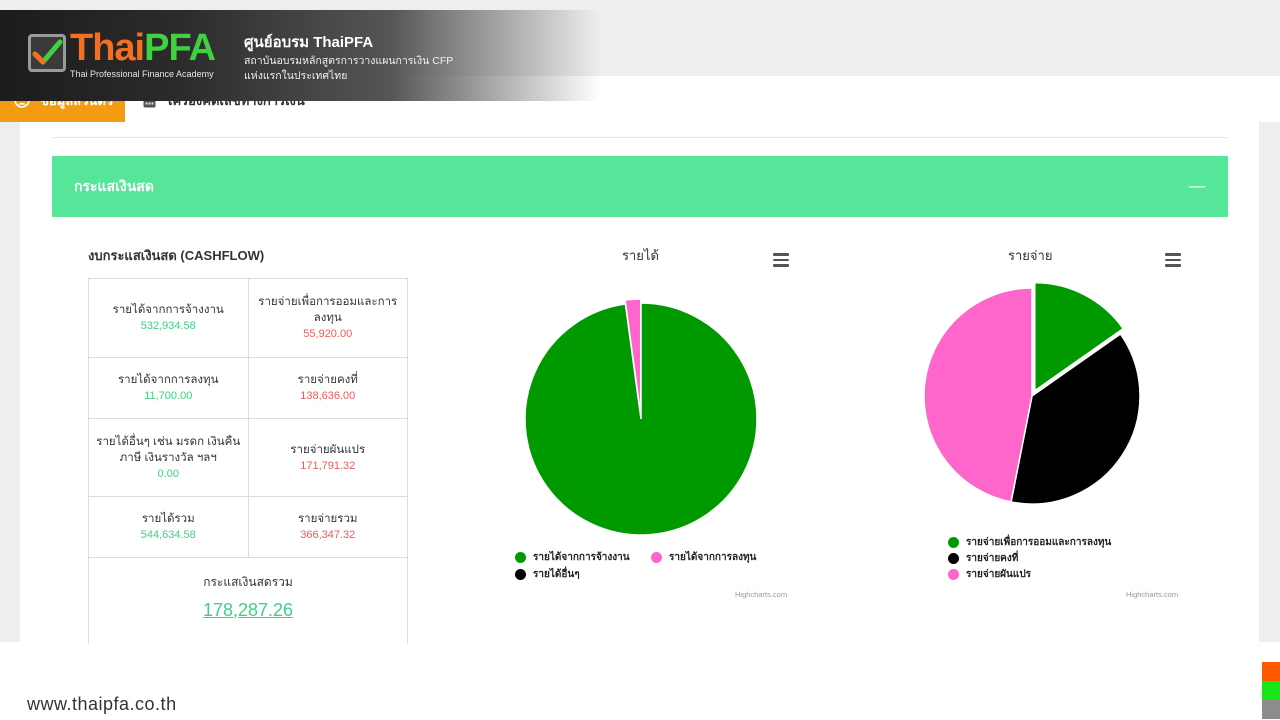  I want to click on income-cell: รายได้จากการลงทุน 11,700.00, so click(168, 388).